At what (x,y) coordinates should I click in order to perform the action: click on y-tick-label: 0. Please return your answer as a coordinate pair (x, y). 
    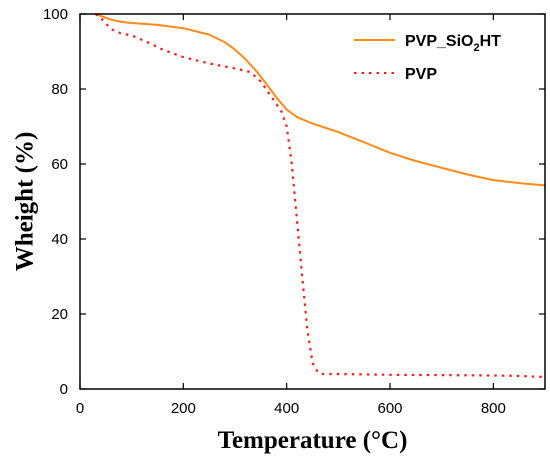
    Looking at the image, I should click on (64, 389).